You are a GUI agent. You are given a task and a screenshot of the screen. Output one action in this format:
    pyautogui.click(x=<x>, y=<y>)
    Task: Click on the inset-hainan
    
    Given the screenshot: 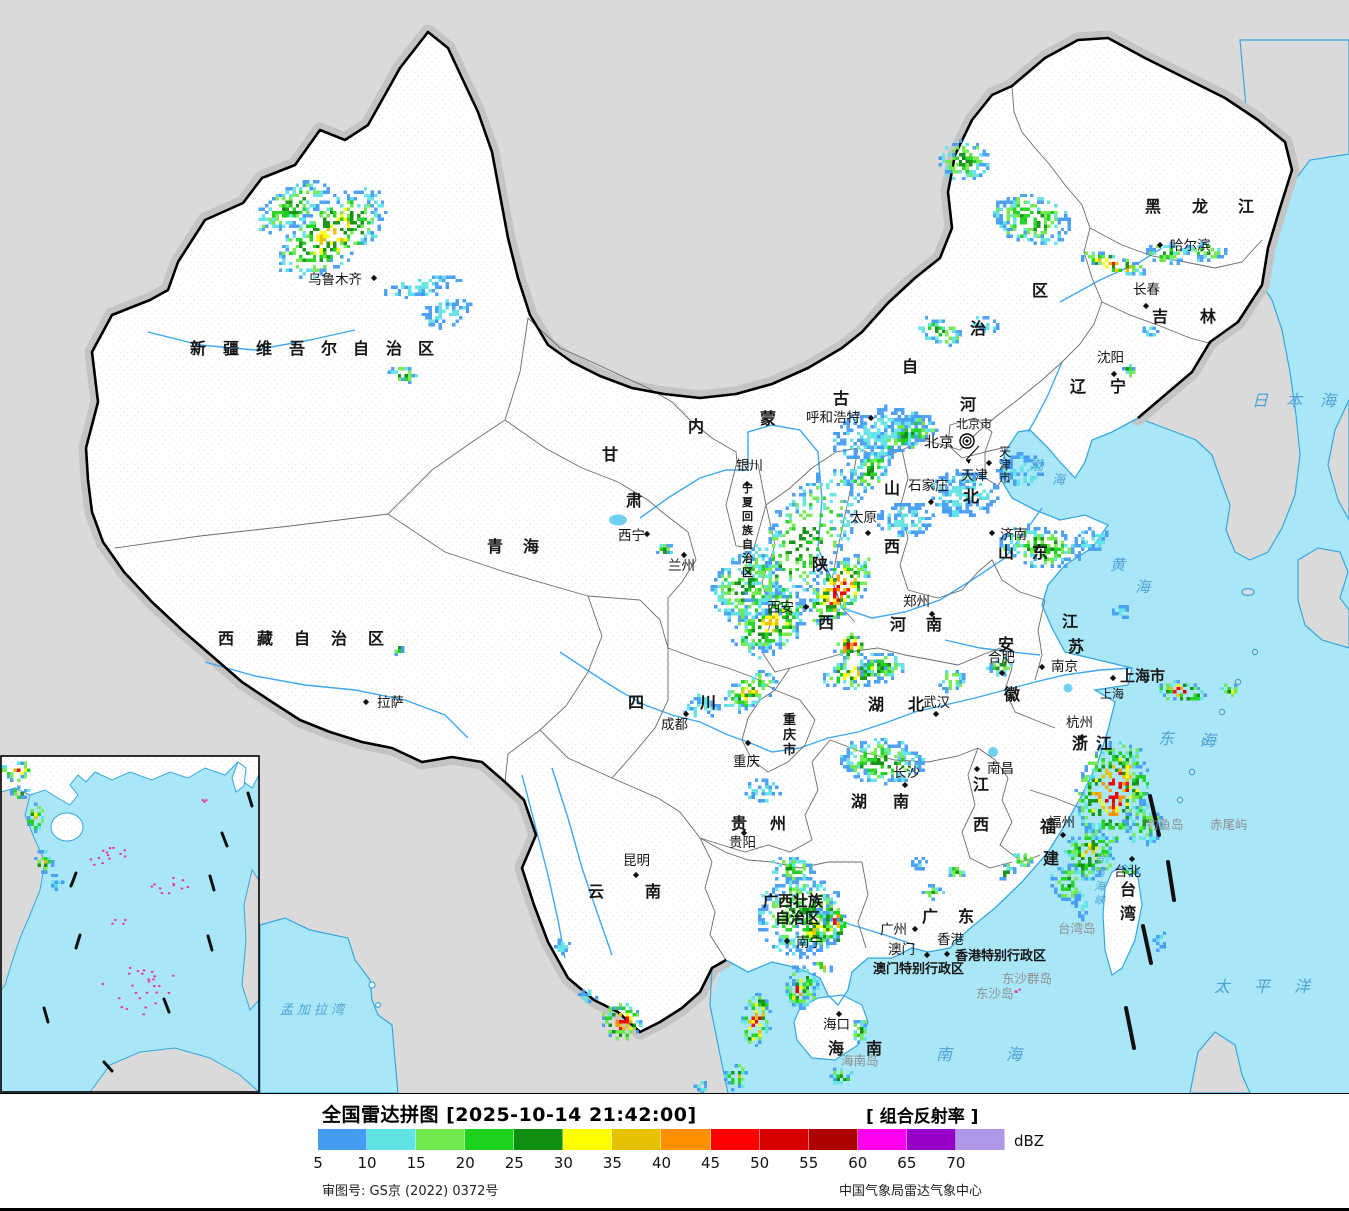 What is the action you would take?
    pyautogui.click(x=67, y=827)
    